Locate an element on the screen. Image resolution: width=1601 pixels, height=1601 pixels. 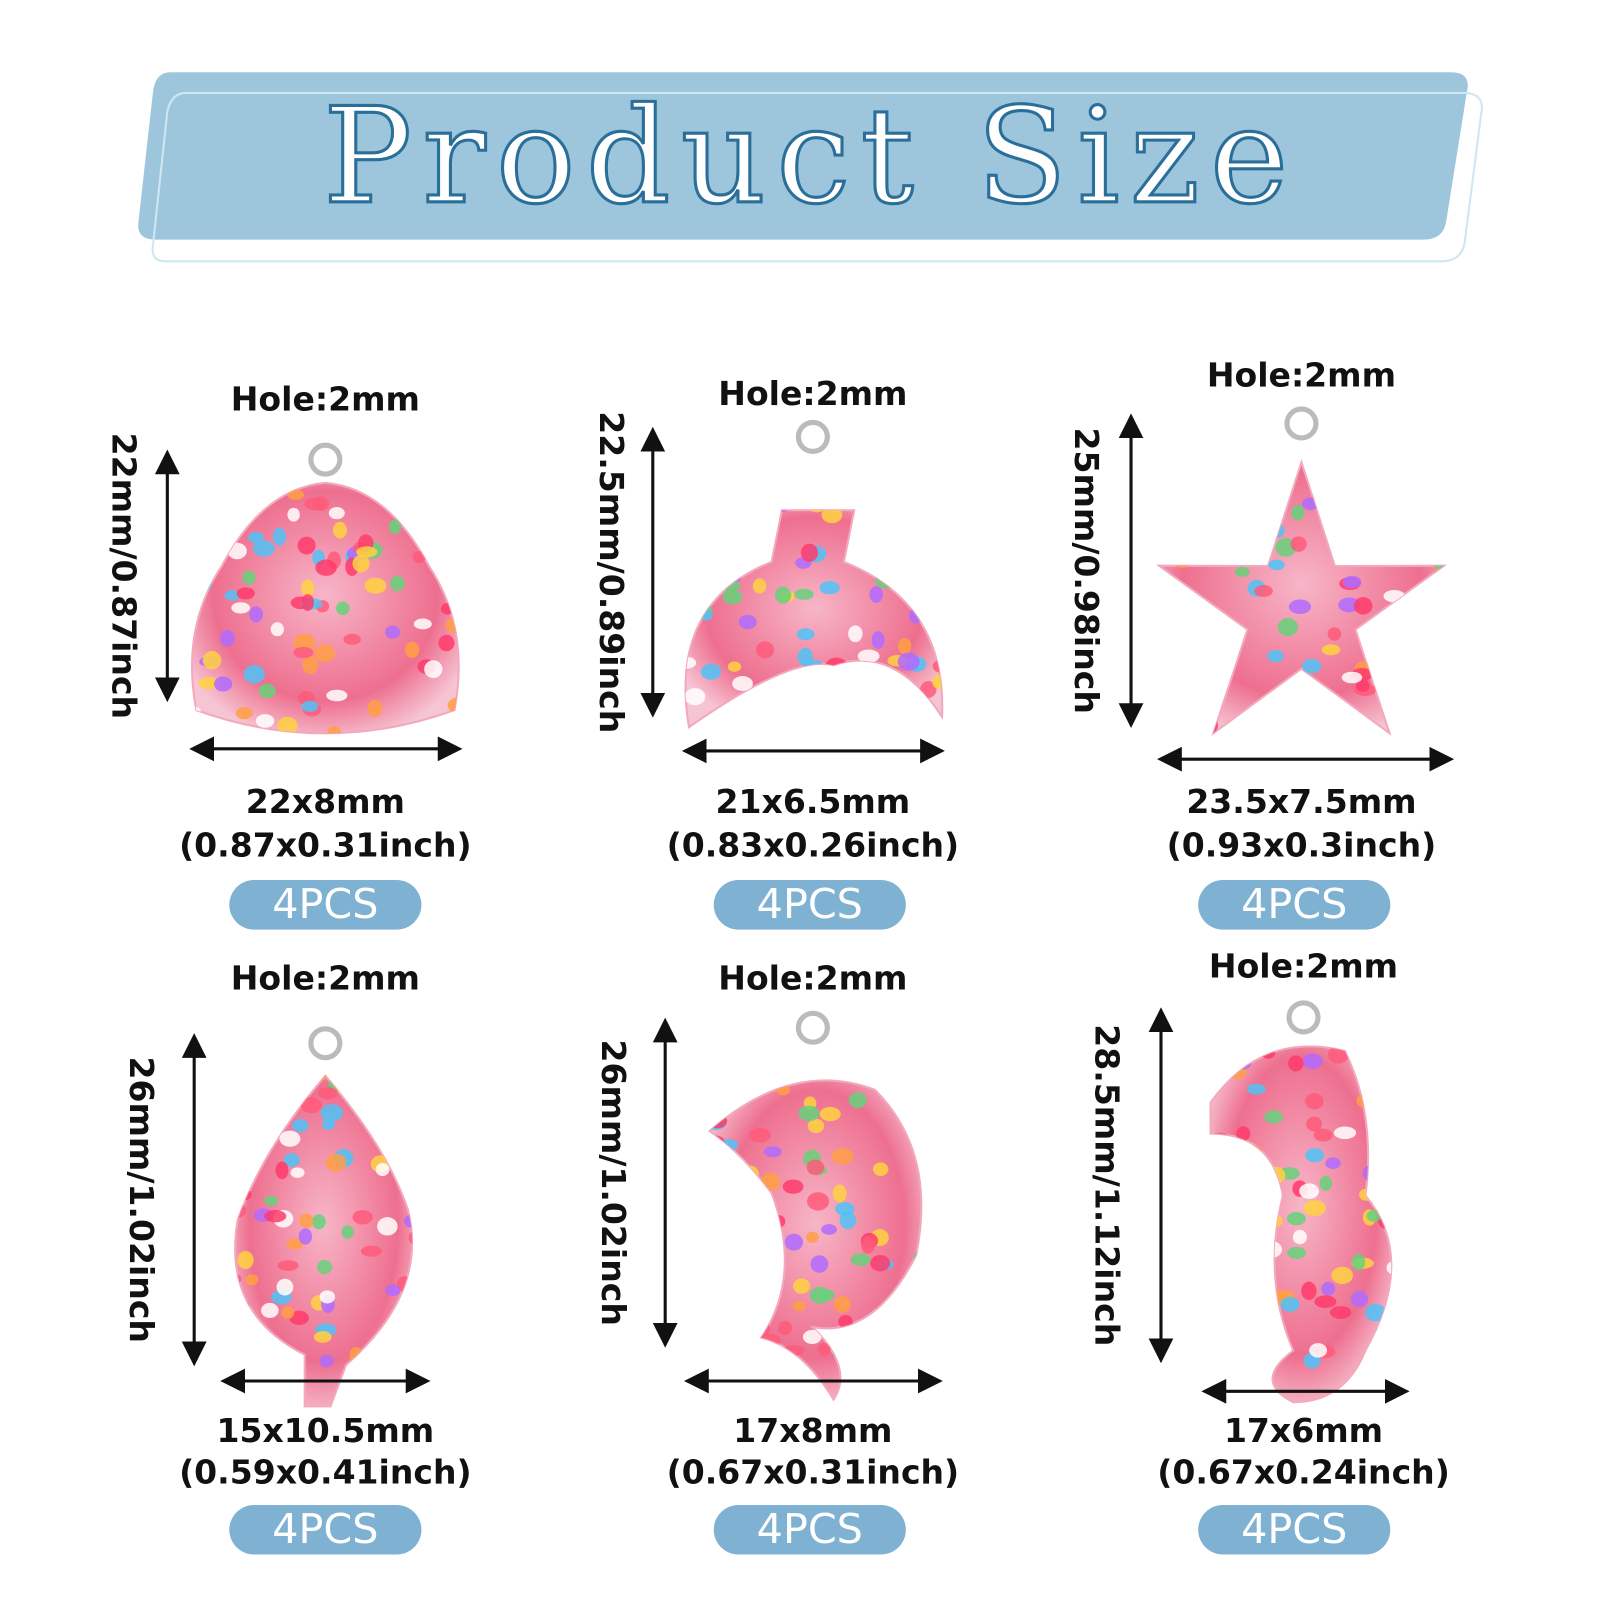
height-label: 26mm/1.02inch is located at coordinates (141, 1199).